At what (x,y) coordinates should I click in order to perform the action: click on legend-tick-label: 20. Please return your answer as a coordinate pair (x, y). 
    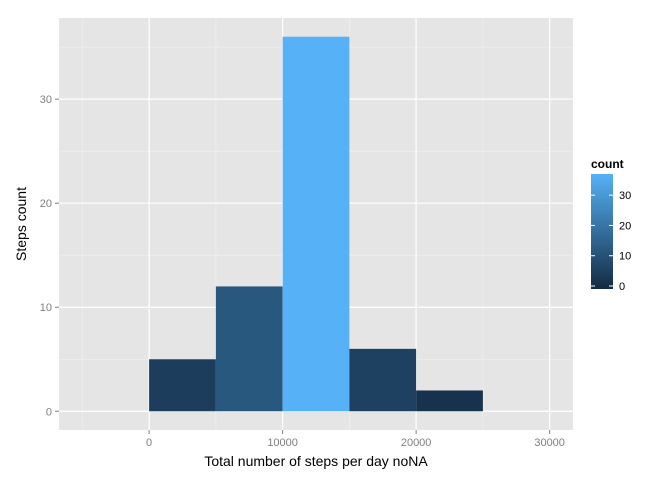
    Looking at the image, I should click on (625, 226).